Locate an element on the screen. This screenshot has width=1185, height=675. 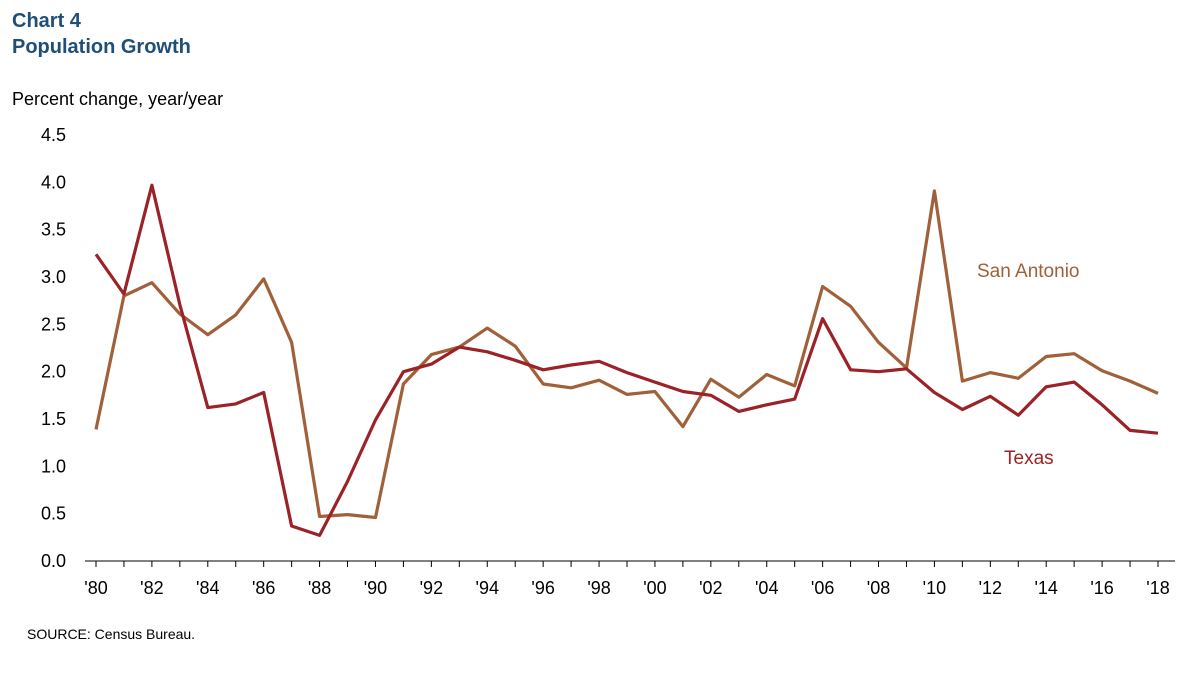
y-tick-label: 3.5 is located at coordinates (53, 230).